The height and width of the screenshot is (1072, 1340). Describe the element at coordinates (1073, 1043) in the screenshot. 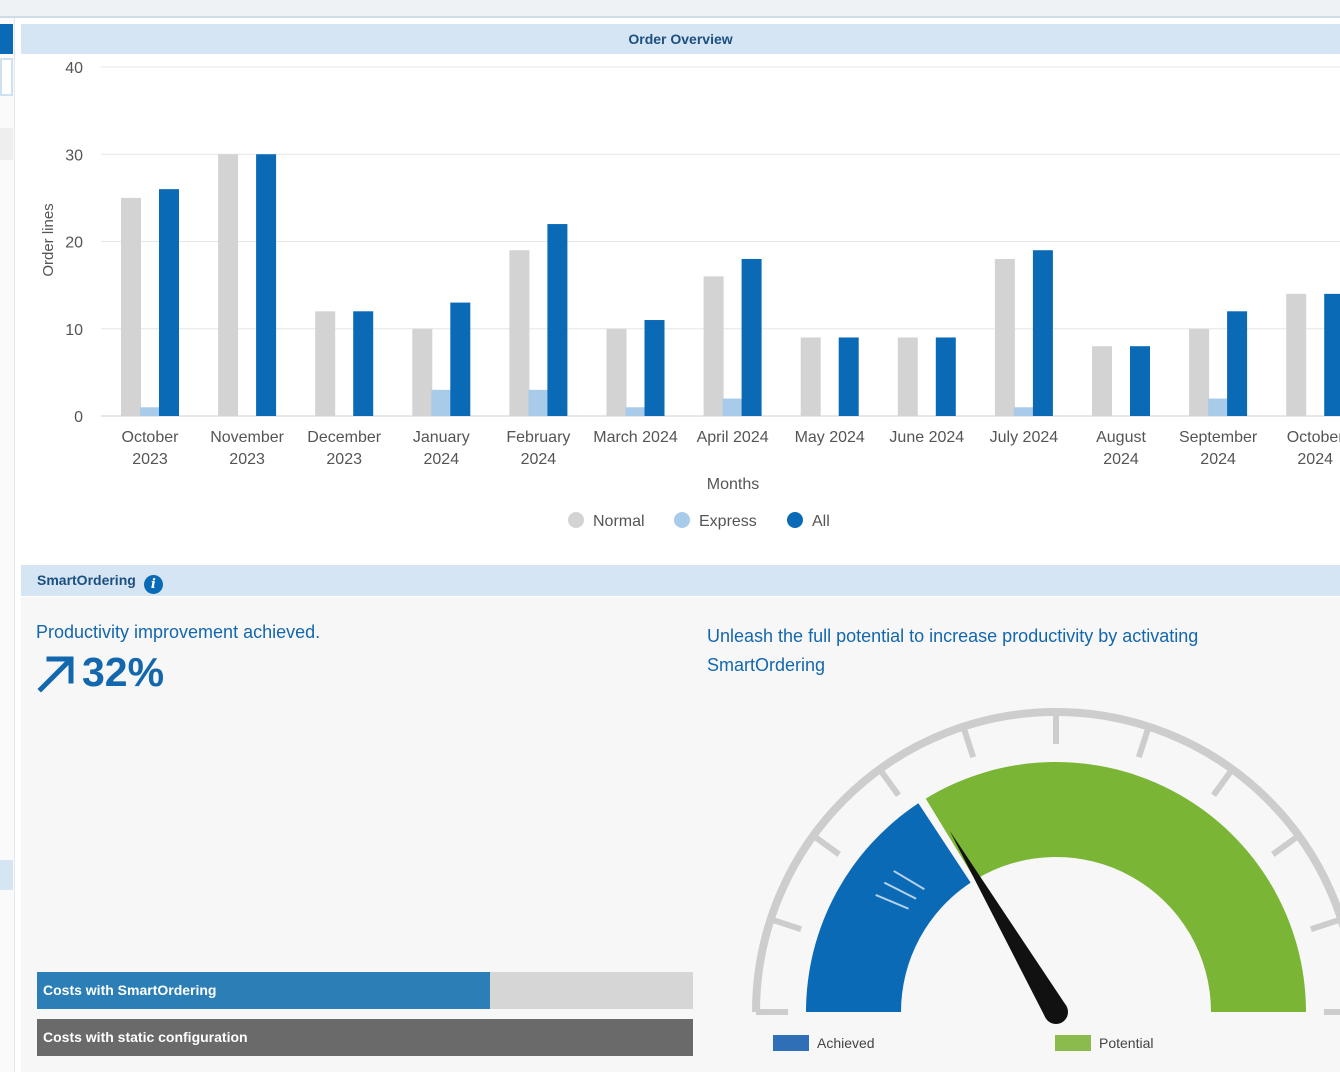

I see `potential-swatch` at that location.